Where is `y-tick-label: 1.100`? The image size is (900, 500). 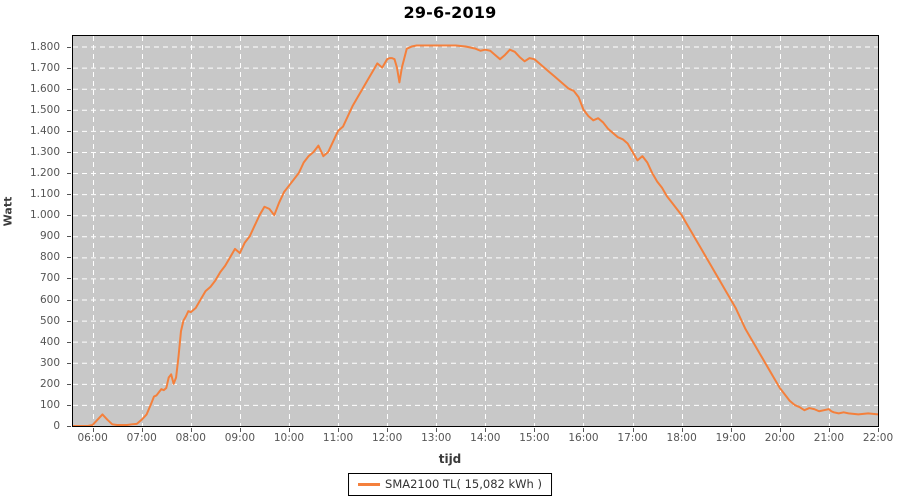 y-tick-label: 1.100 is located at coordinates (44, 194).